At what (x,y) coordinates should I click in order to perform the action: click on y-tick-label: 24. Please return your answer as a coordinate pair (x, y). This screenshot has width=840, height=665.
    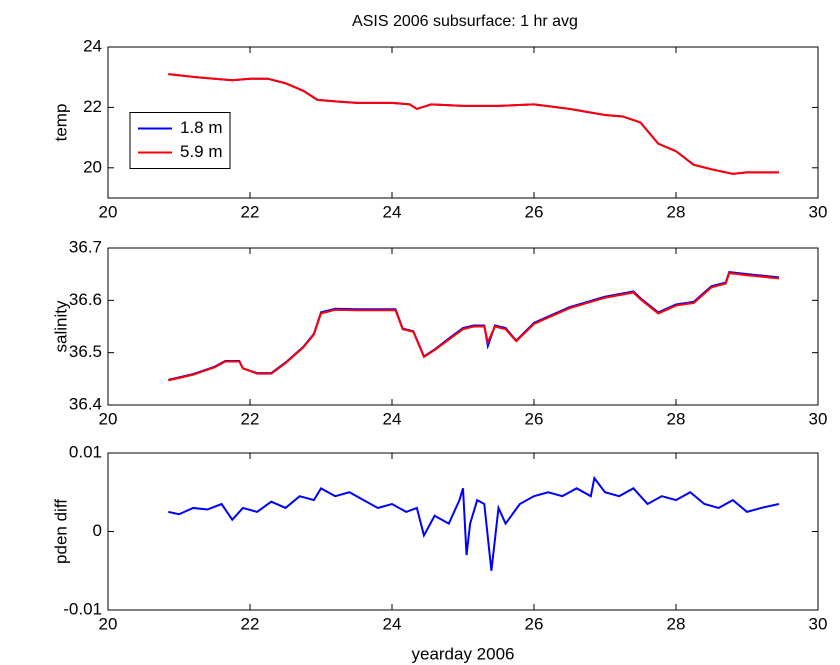
    Looking at the image, I should click on (92, 45).